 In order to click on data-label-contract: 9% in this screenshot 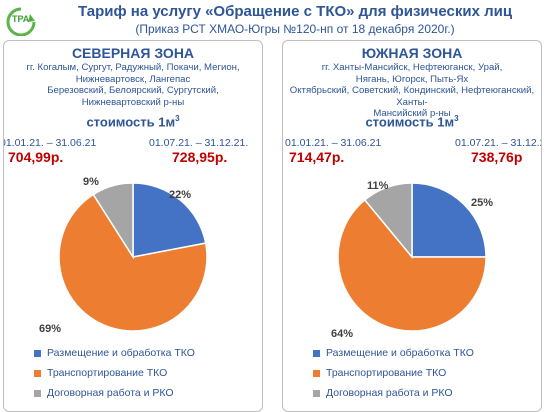, I will do `click(91, 182)`.